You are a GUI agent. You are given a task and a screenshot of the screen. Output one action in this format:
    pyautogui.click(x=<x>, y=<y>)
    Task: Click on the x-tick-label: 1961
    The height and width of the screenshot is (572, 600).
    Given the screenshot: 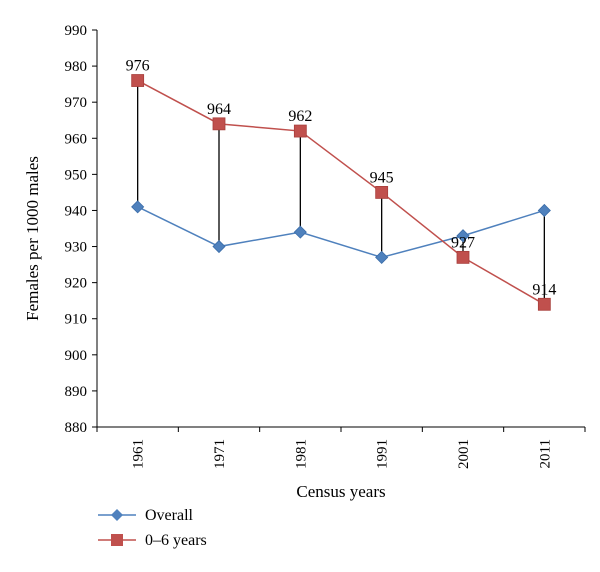 What is the action you would take?
    pyautogui.click(x=139, y=454)
    